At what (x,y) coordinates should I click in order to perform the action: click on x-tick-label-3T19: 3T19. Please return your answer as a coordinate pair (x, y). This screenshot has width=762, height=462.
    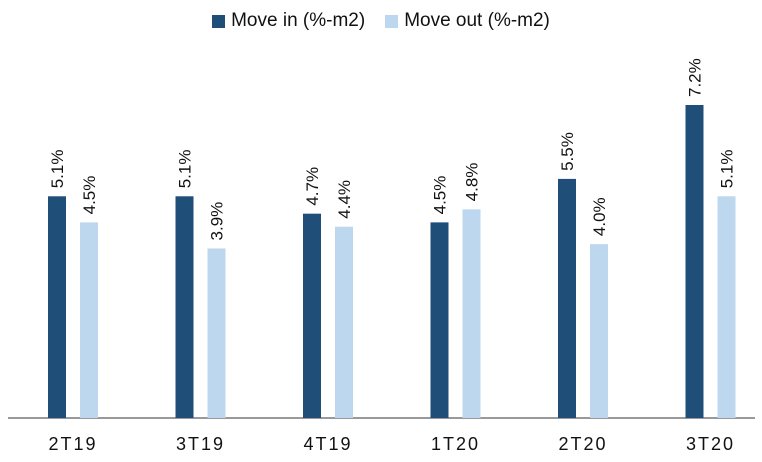
    Looking at the image, I should click on (200, 444).